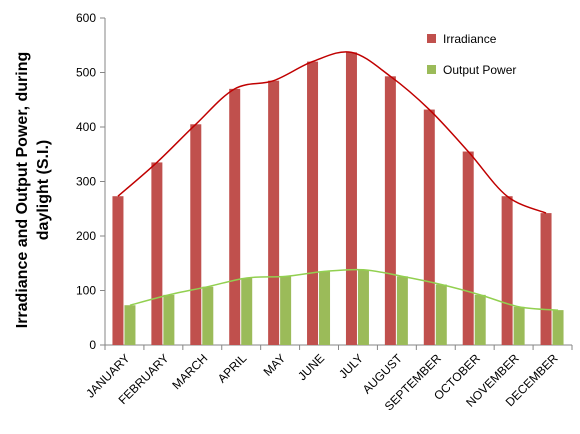 This screenshot has width=580, height=434. What do you see at coordinates (431, 69) in the screenshot?
I see `legend-swatch-output-power` at bounding box center [431, 69].